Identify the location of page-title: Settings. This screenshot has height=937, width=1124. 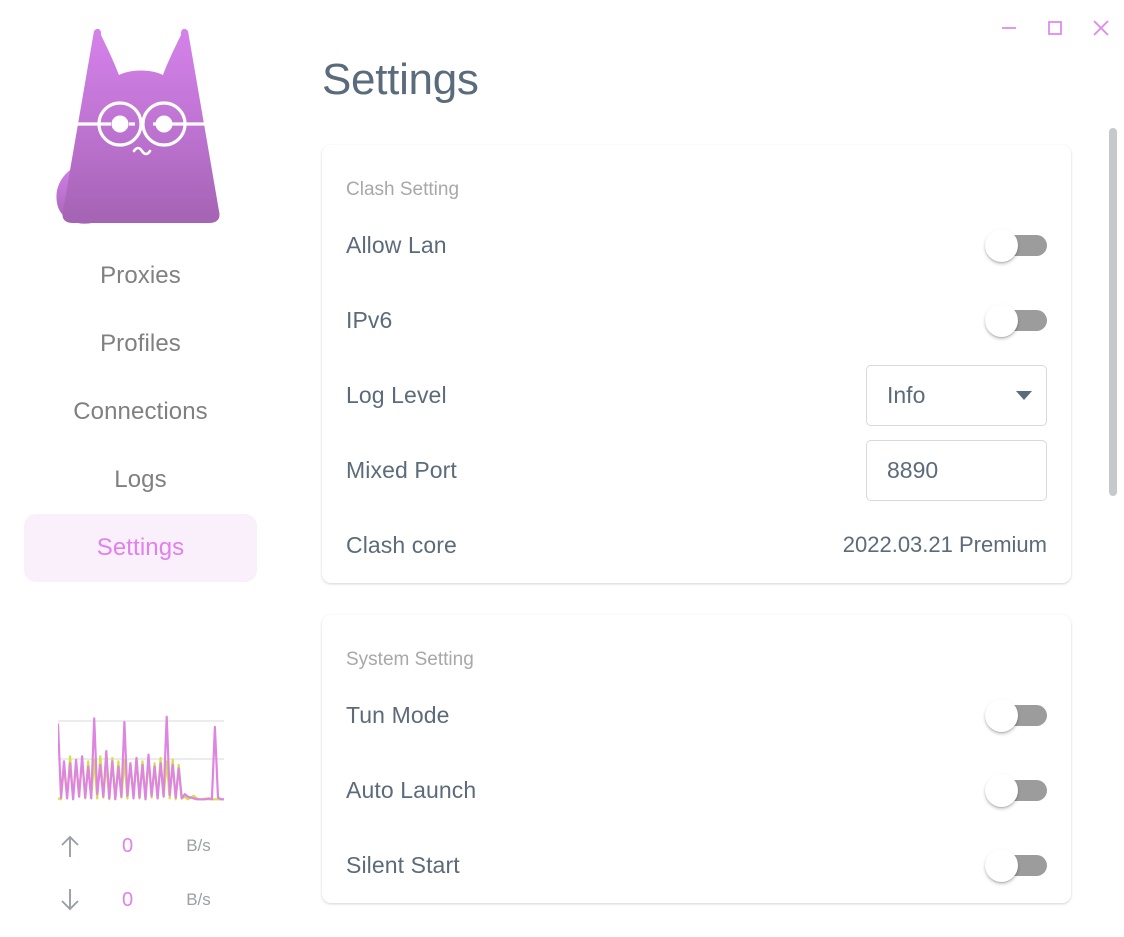
(400, 79).